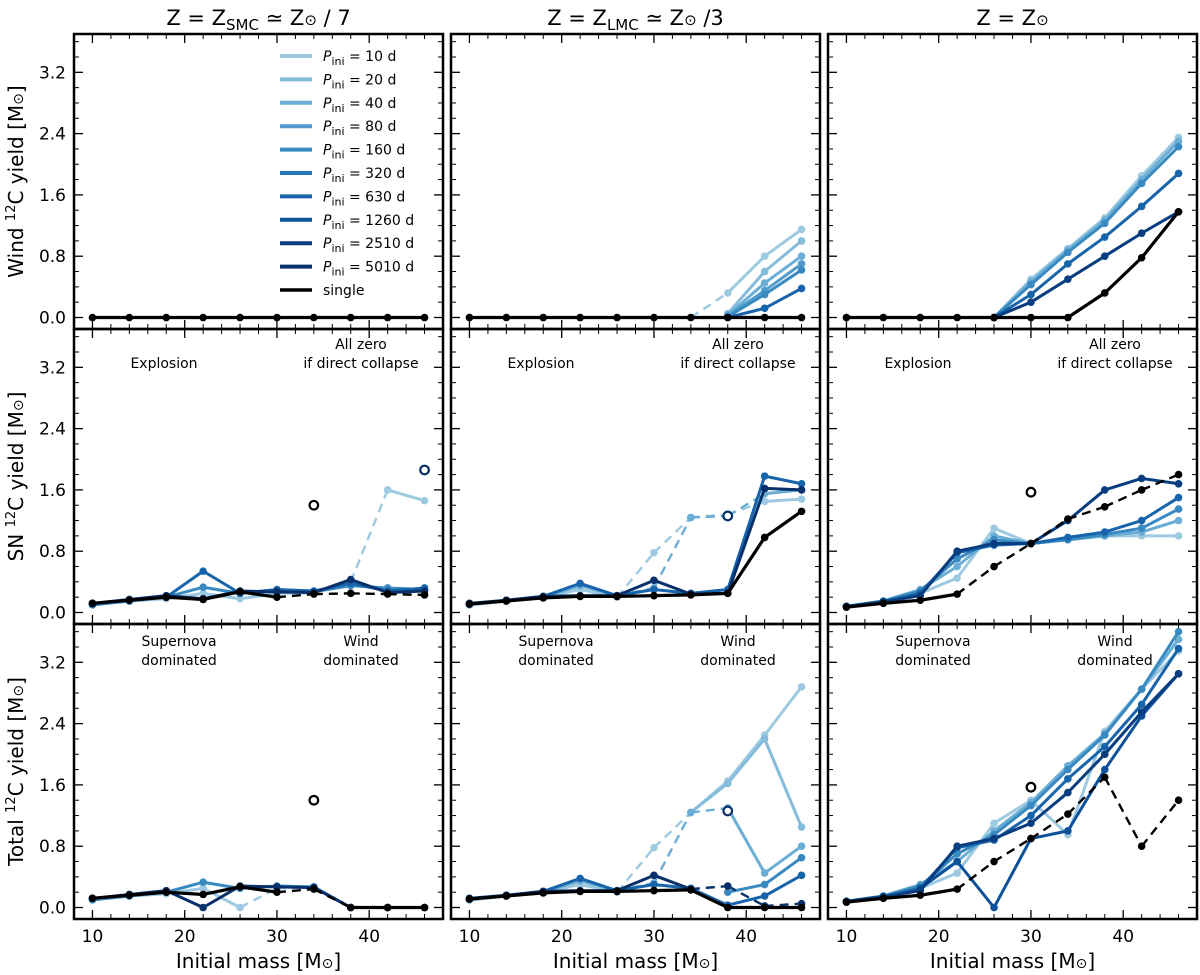  Describe the element at coordinates (314, 505) in the screenshot. I see `open-marker` at that location.